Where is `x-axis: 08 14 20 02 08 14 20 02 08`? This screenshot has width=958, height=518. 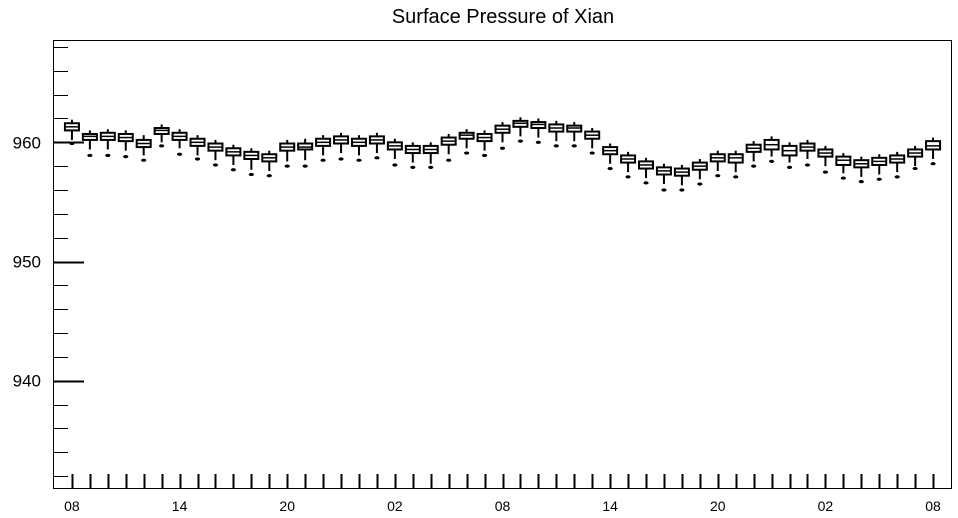
x-axis: 08 14 20 02 08 14 20 02 08 is located at coordinates (502, 494).